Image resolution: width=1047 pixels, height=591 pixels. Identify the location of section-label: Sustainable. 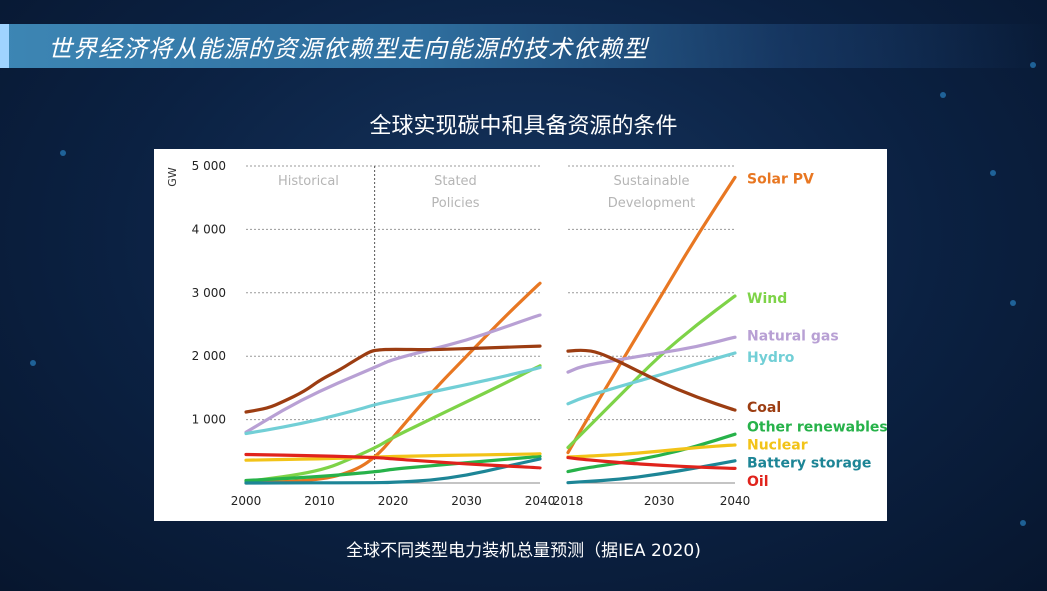
(651, 181).